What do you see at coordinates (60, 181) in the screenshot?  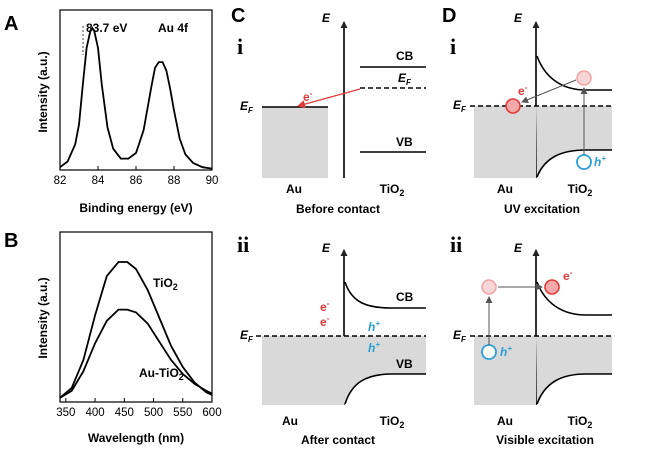 I see `x-tick-label: 82` at bounding box center [60, 181].